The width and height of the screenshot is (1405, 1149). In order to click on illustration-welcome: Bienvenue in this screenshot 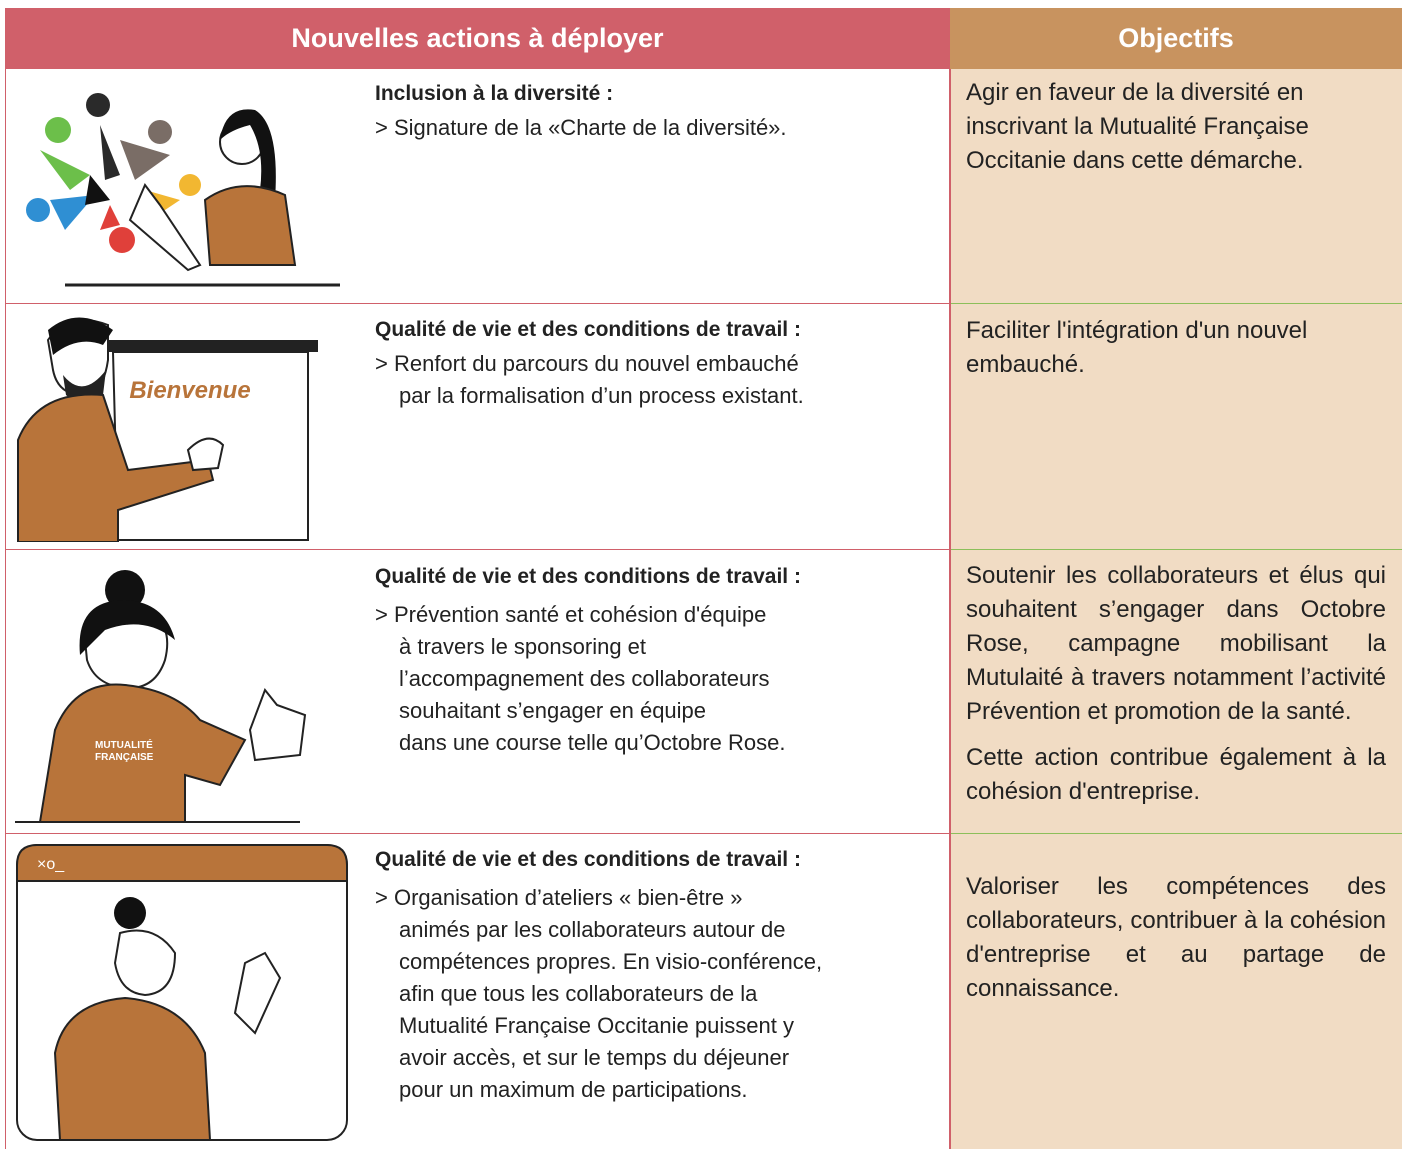, I will do `click(167, 429)`.